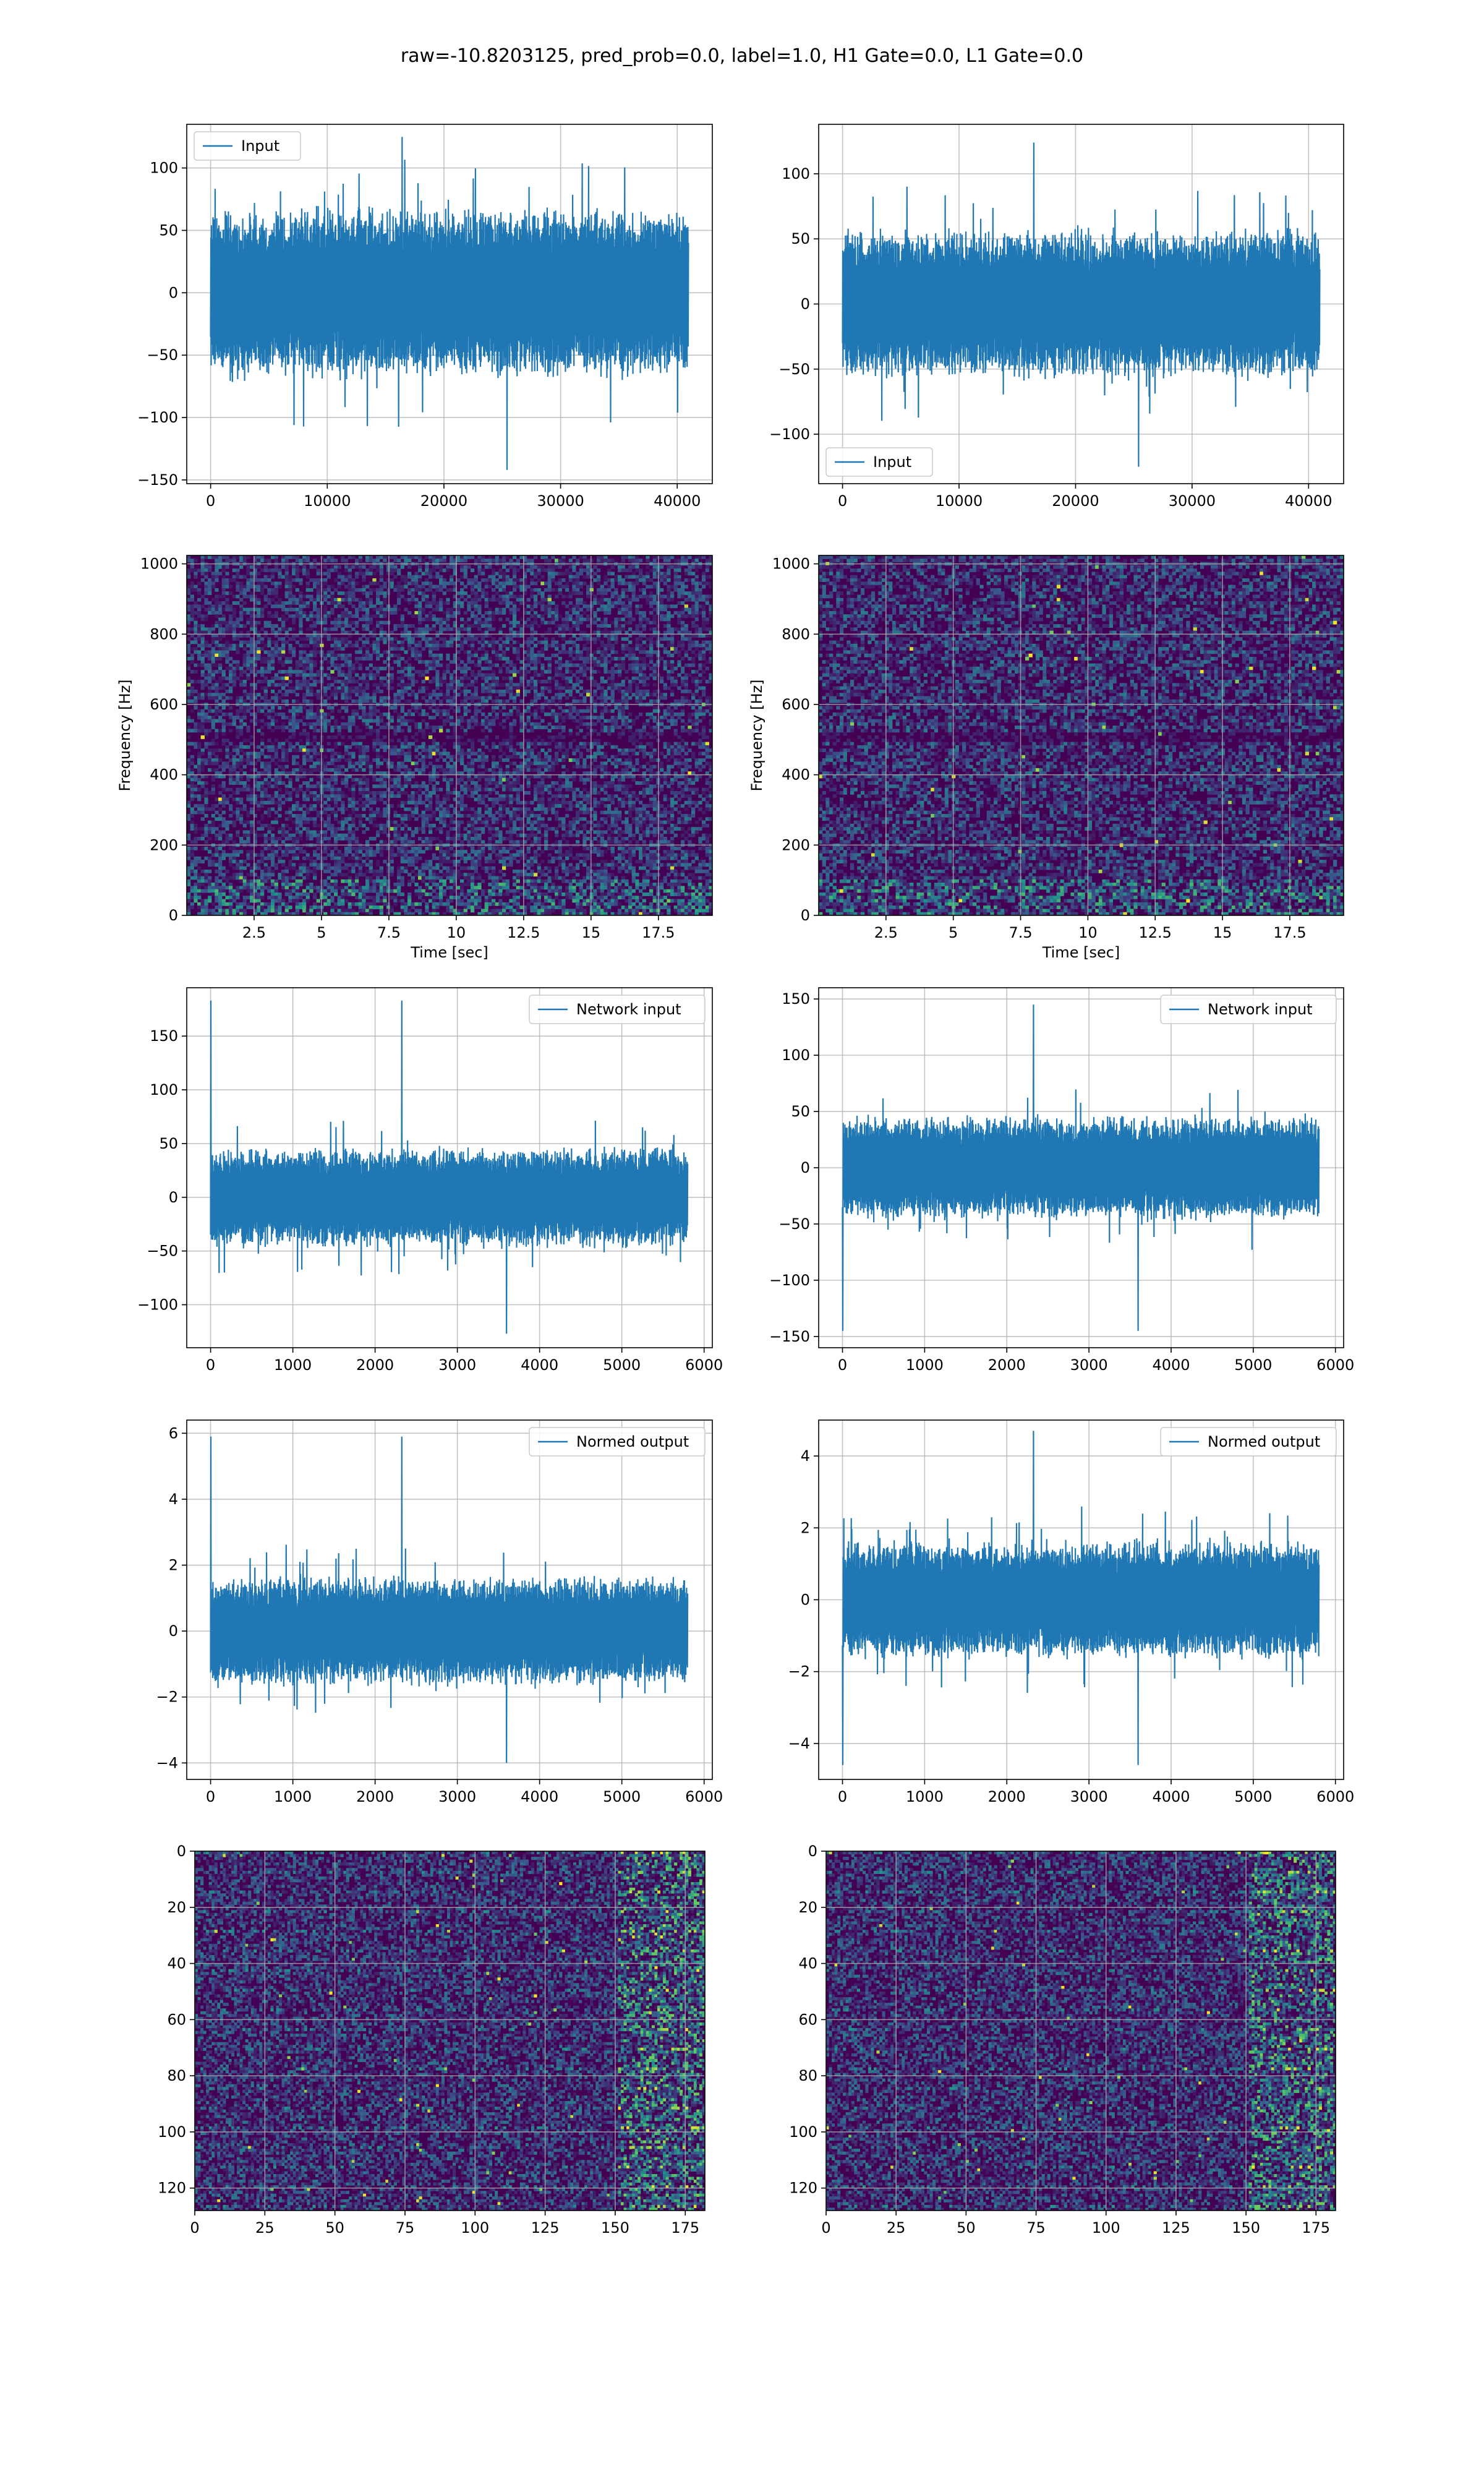 The image size is (1484, 2474). I want to click on subplot-img-h1: 0 25 50 75 100 125 150 175 0 20 40 60 80 100 120, so click(432, 2040).